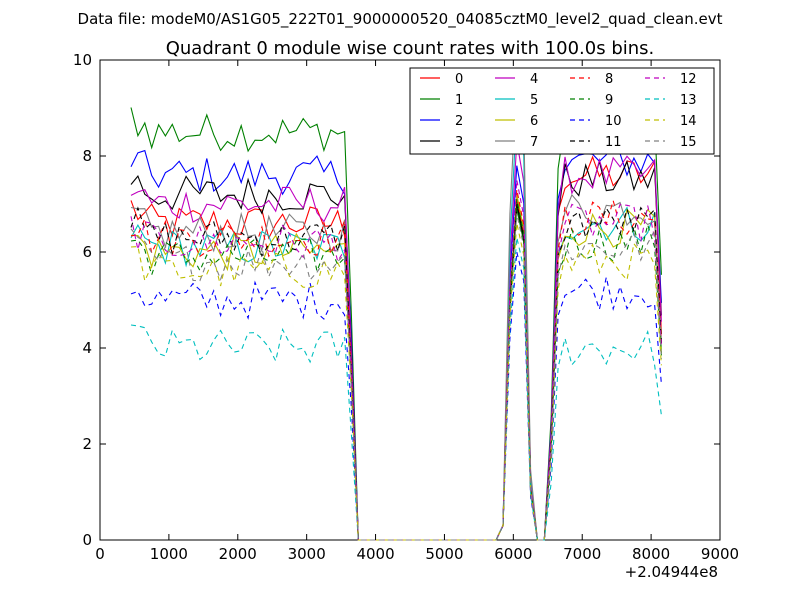  What do you see at coordinates (651, 554) in the screenshot?
I see `x-tick-label: 8000` at bounding box center [651, 554].